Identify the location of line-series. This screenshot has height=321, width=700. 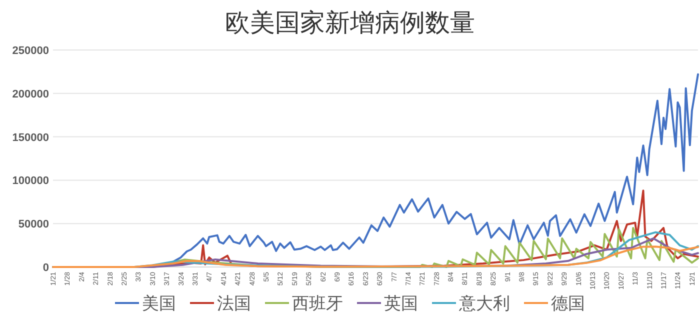
(375, 257).